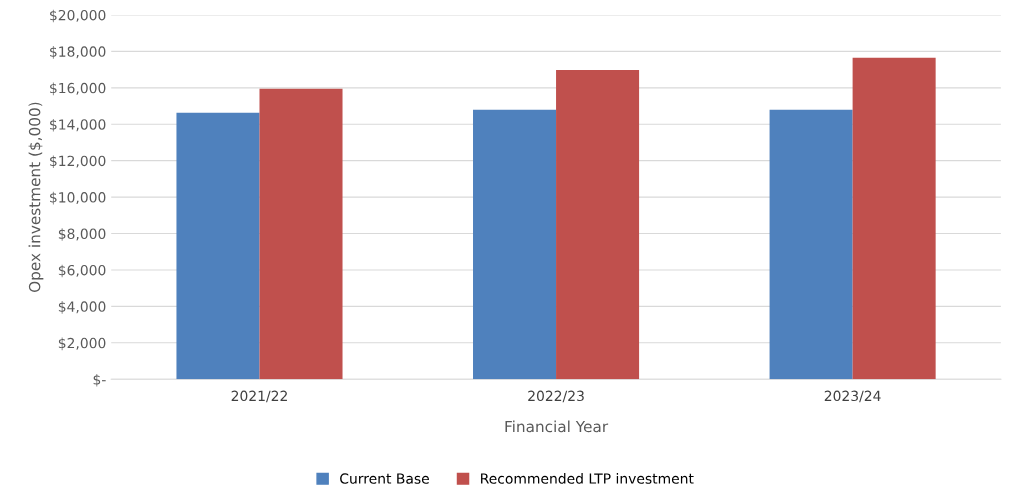 This screenshot has width=1011, height=499. I want to click on y-tick-label: $-, so click(99, 380).